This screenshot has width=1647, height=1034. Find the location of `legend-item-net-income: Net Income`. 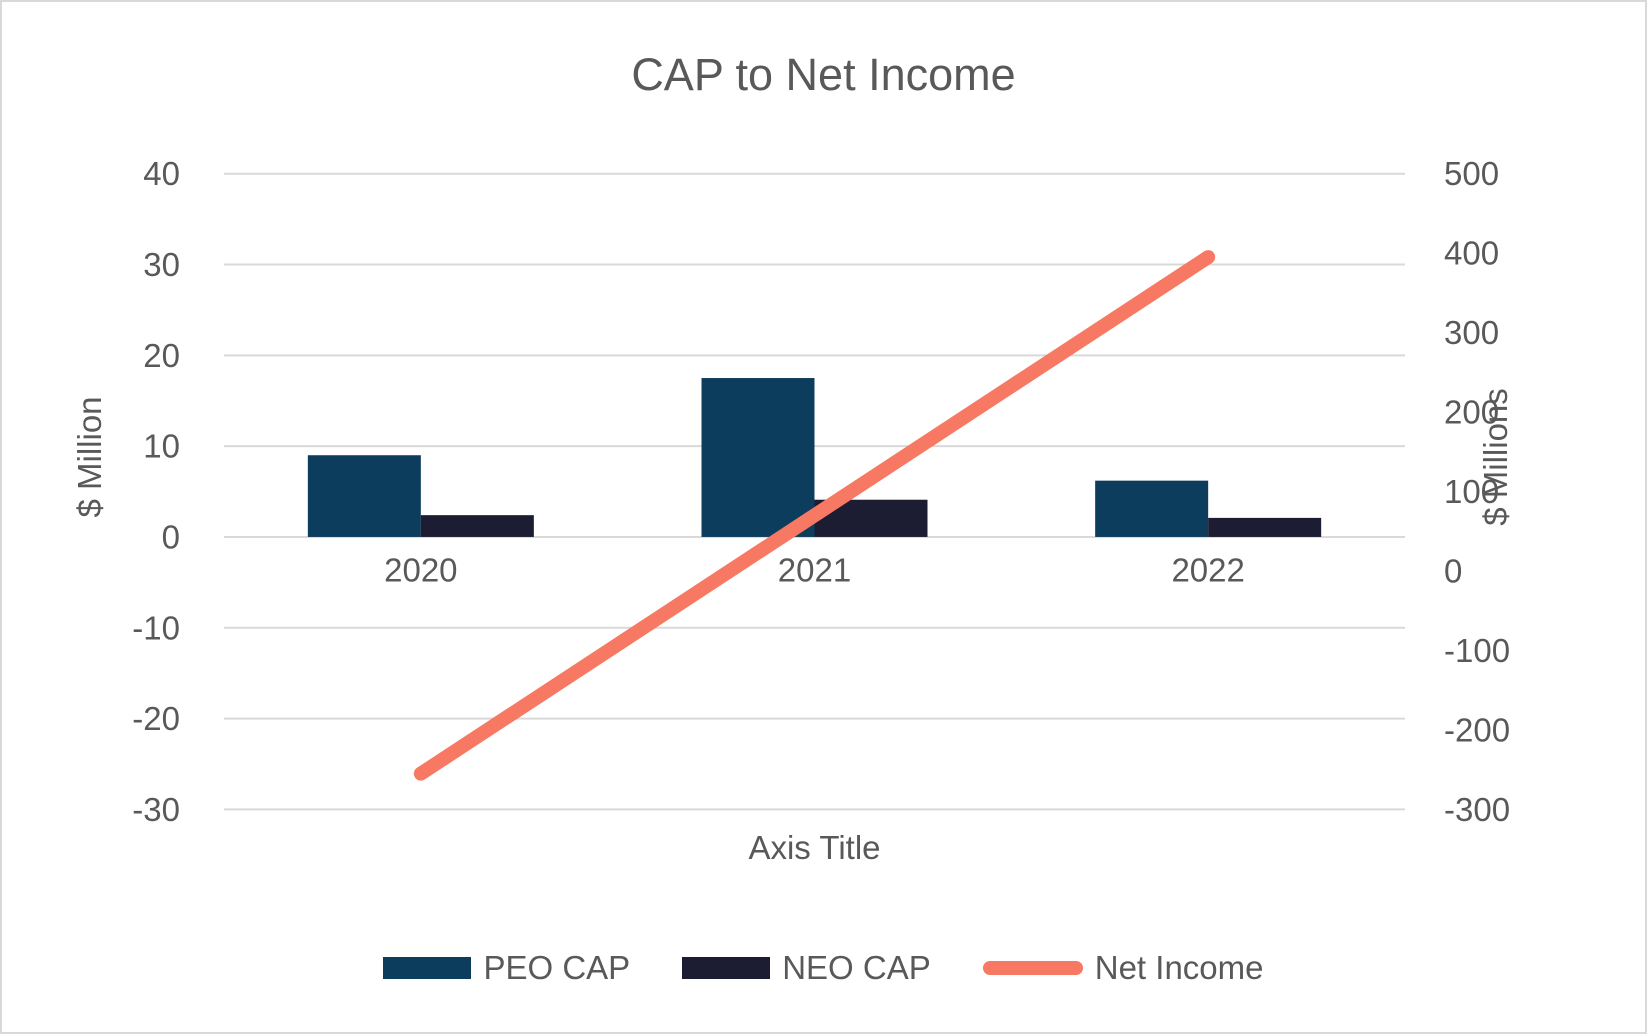

legend-item-net-income: Net Income is located at coordinates (1123, 968).